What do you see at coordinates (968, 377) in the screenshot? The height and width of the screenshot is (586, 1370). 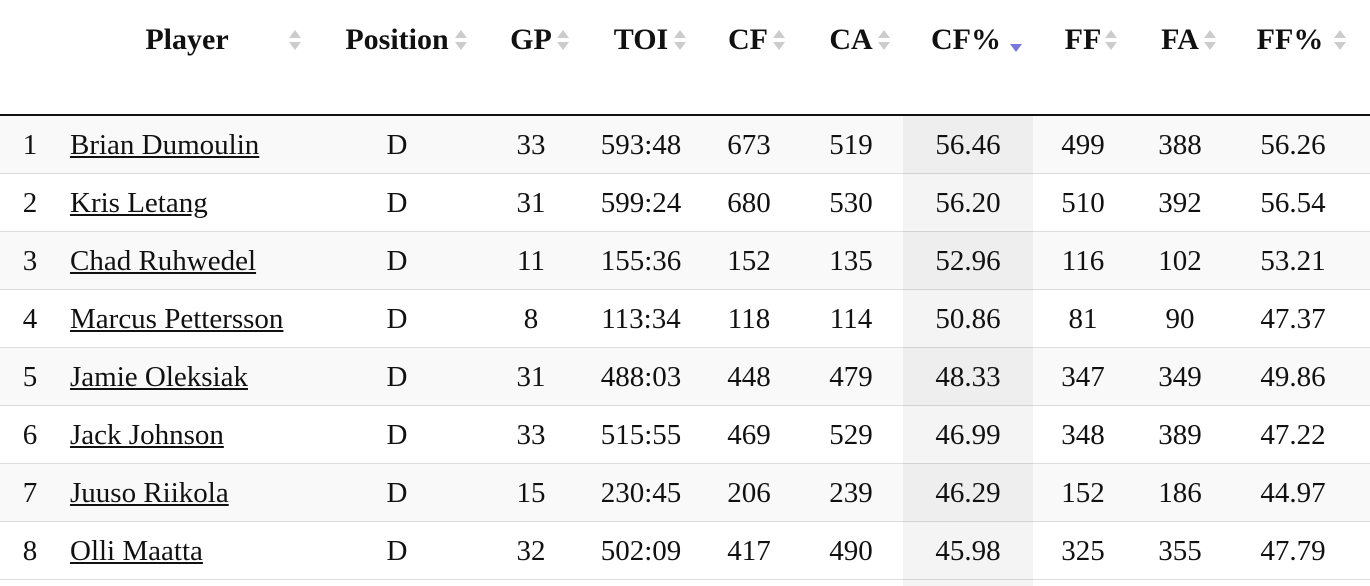 I see `stat-cell: 48.33` at bounding box center [968, 377].